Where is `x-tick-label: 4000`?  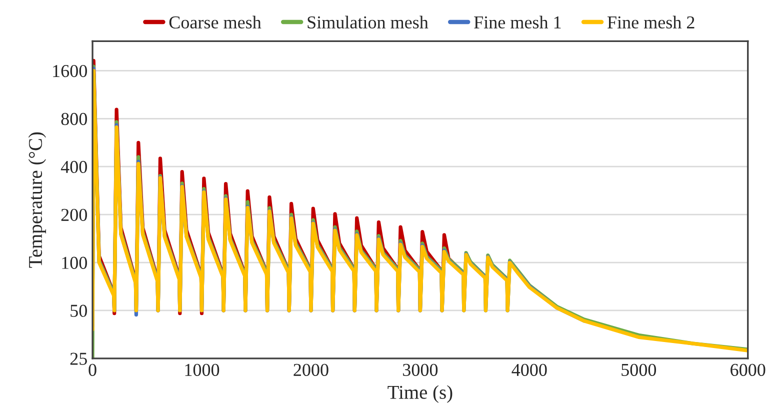 x-tick-label: 4000 is located at coordinates (529, 370).